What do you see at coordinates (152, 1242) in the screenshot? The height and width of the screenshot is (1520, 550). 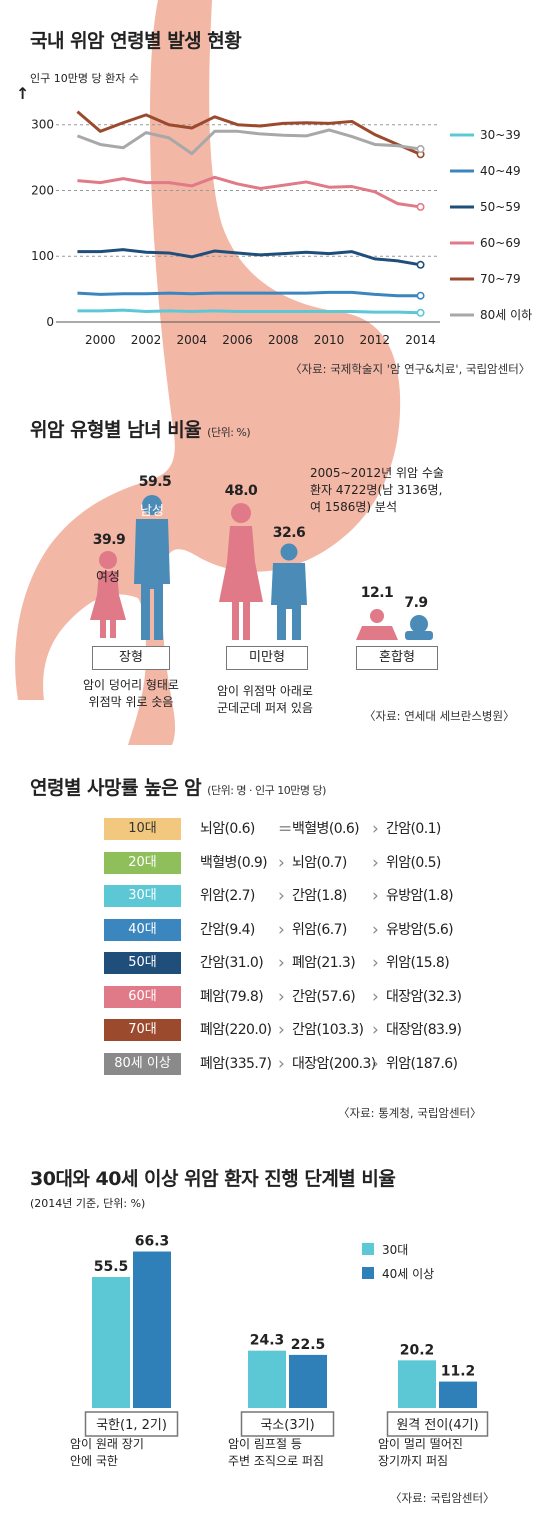 I see `bar-value-label: 66.3` at bounding box center [152, 1242].